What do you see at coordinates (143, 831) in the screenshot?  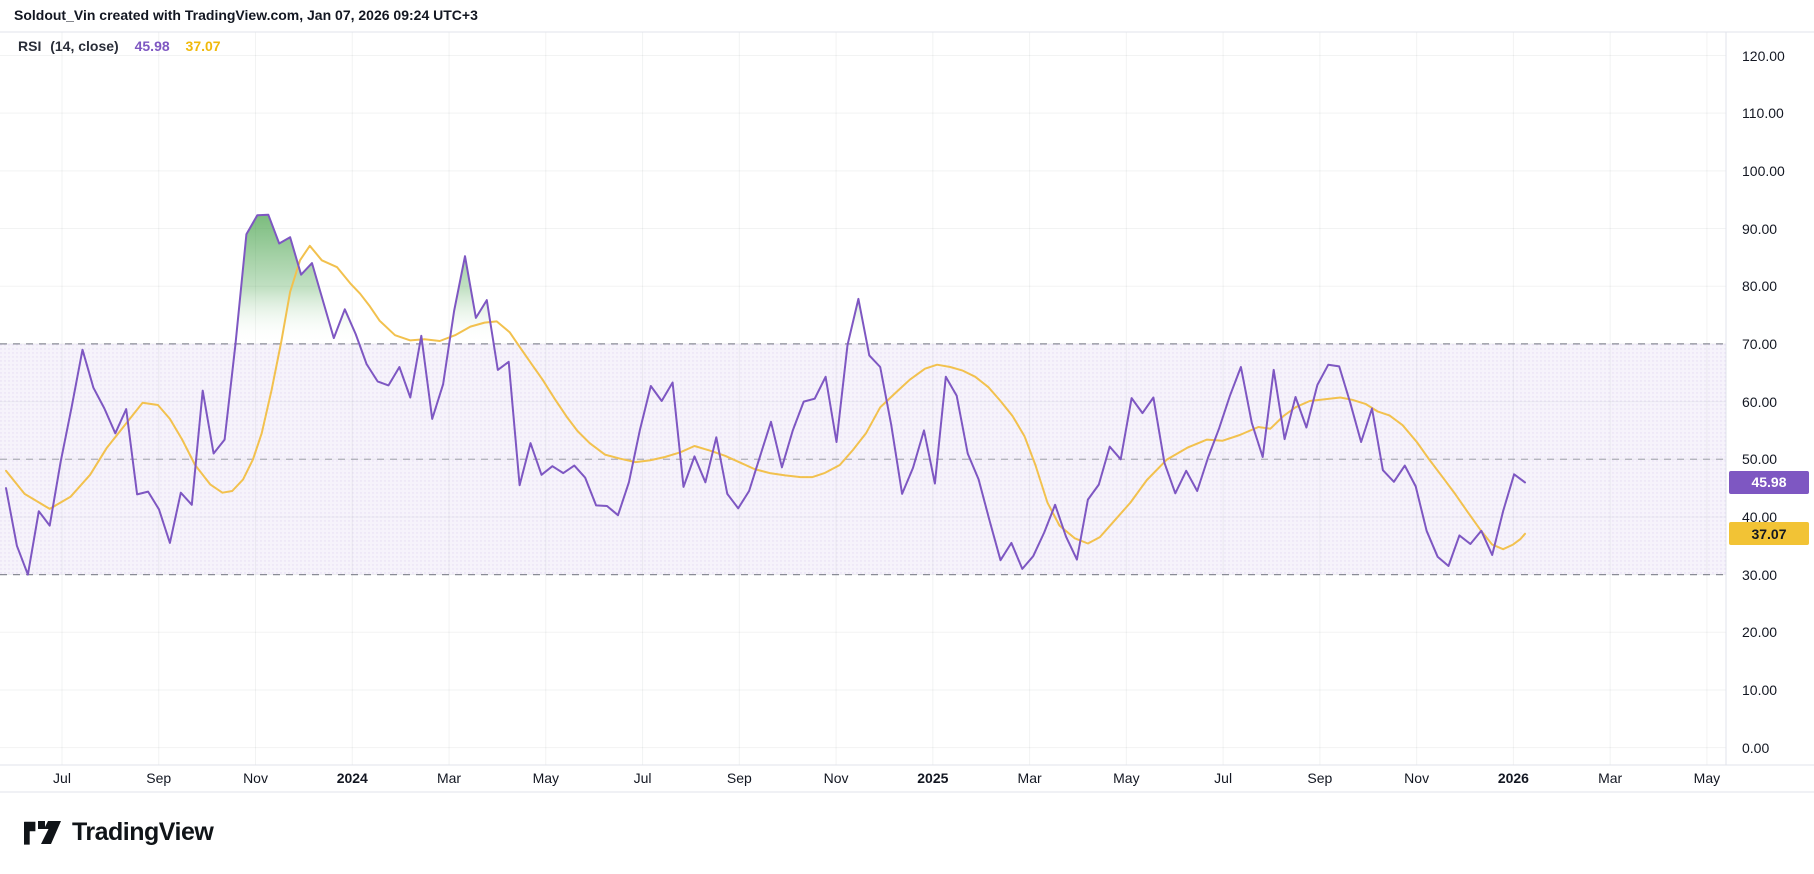 I see `brand-name: TradingView` at bounding box center [143, 831].